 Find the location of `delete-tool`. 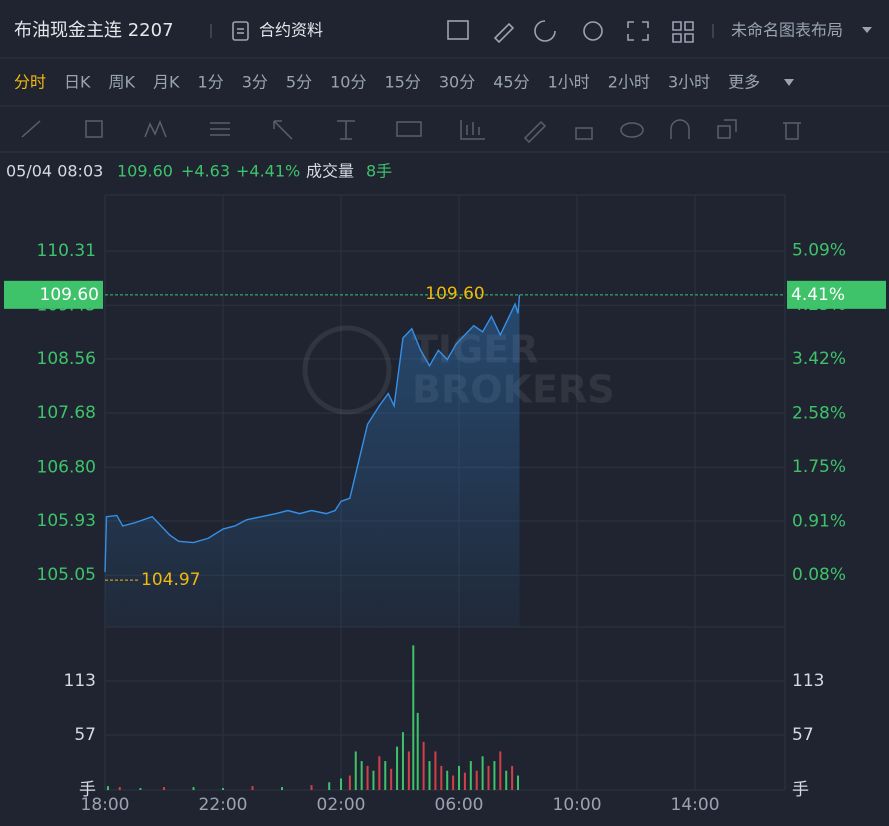

delete-tool is located at coordinates (792, 131).